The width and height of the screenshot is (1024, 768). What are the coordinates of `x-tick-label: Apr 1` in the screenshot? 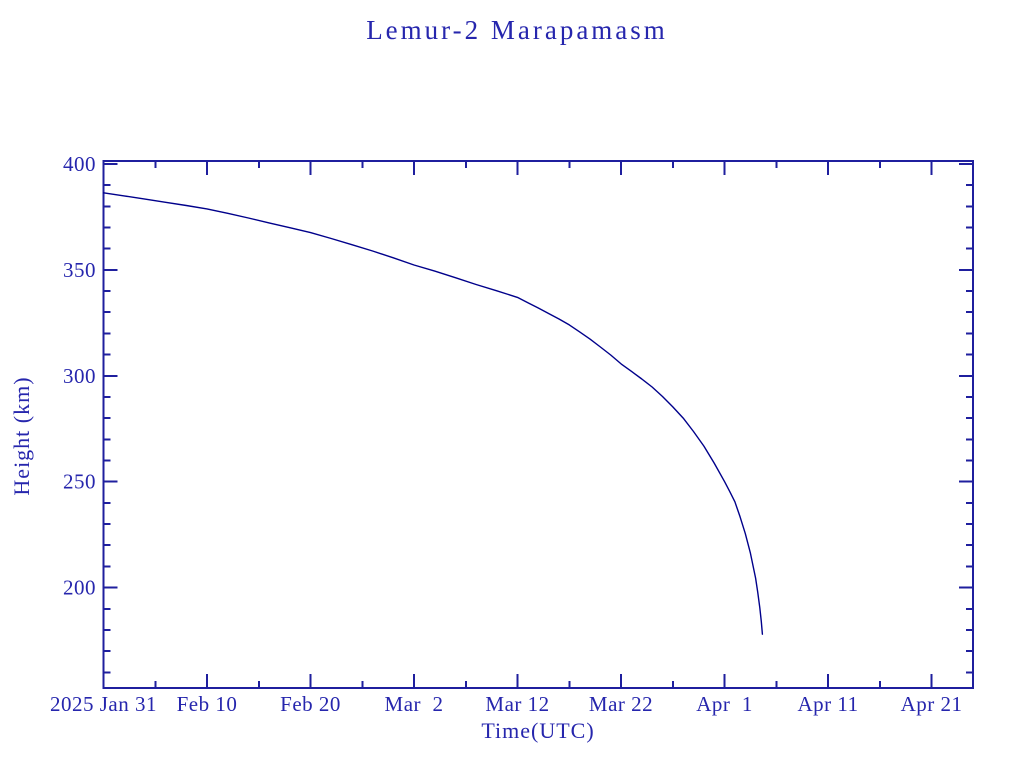 It's located at (724, 704).